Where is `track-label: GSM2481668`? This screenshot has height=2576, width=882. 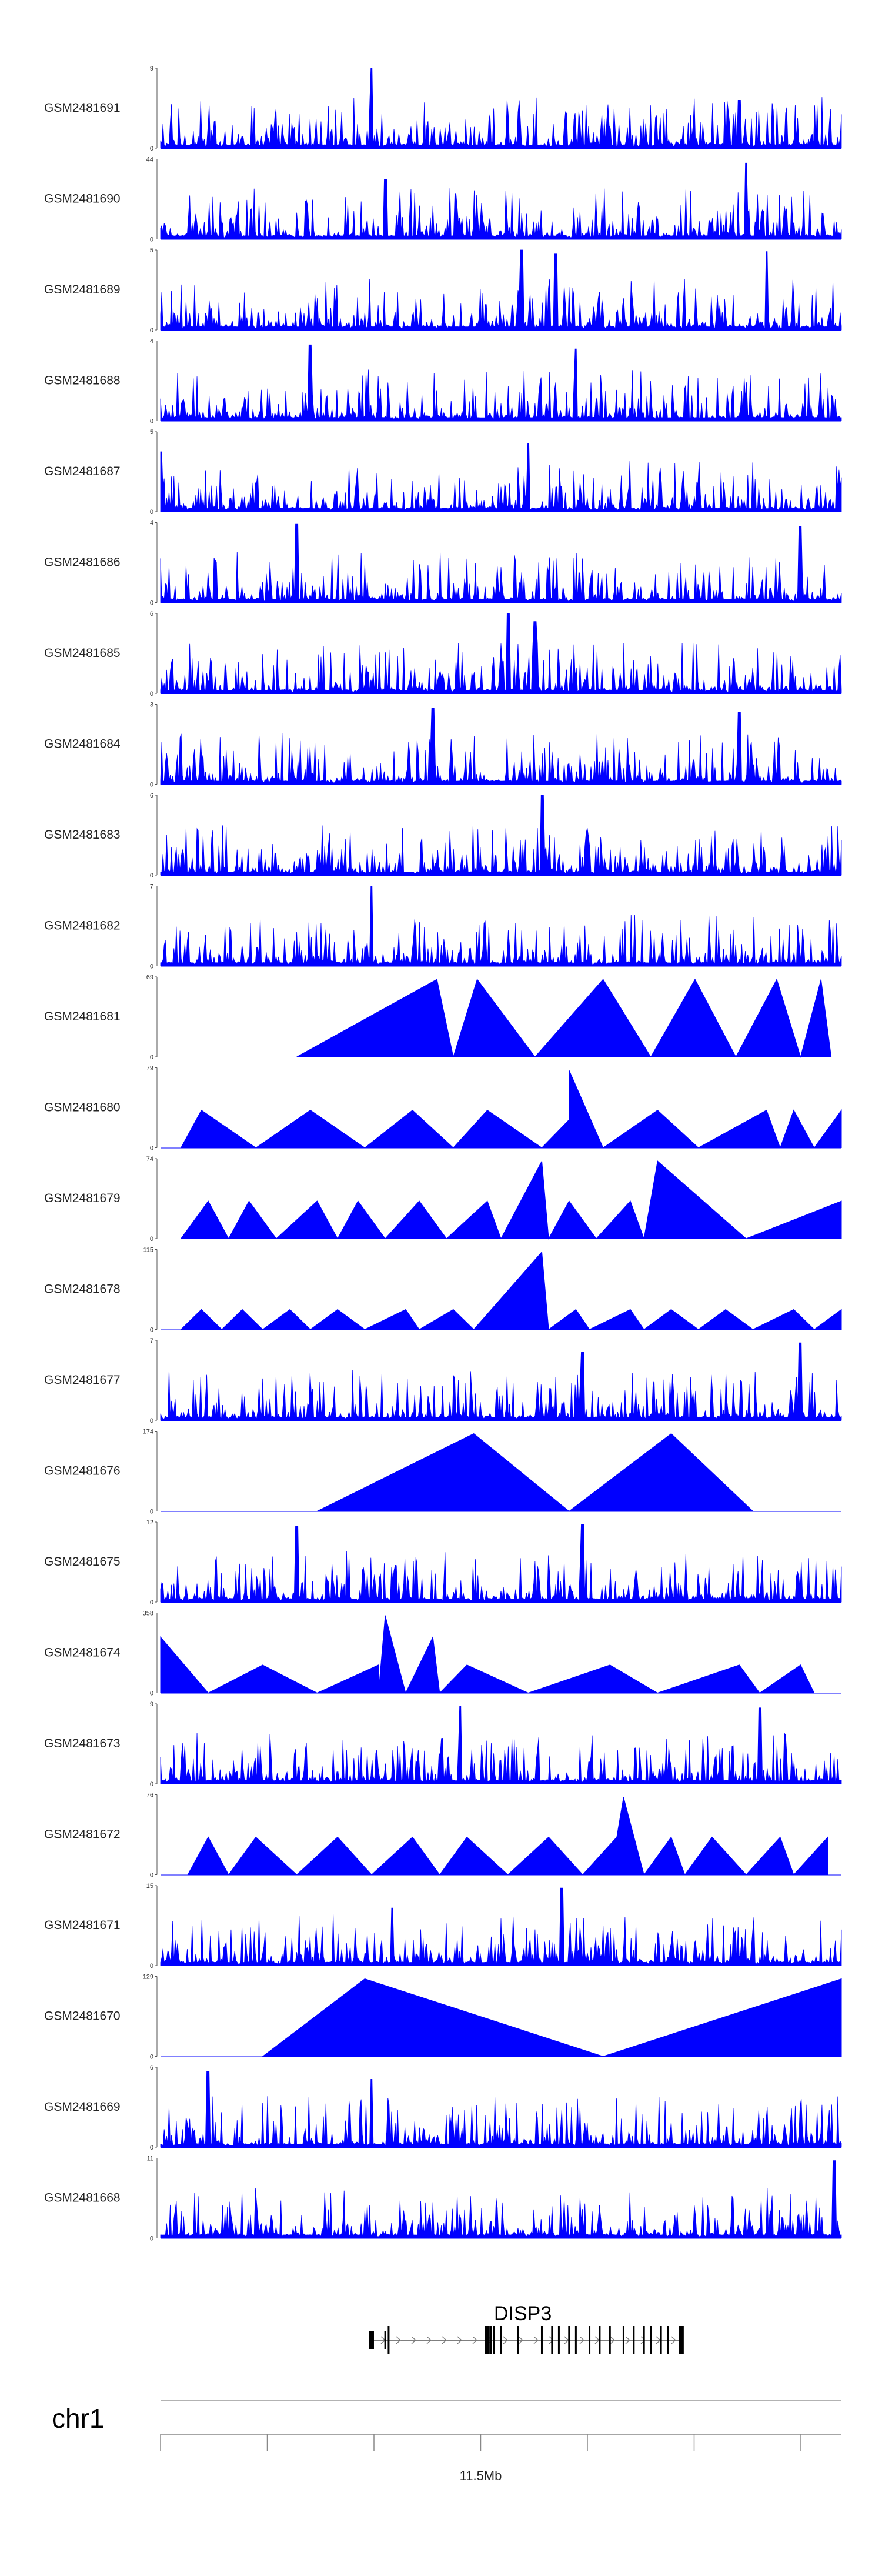 track-label: GSM2481668 is located at coordinates (82, 2198).